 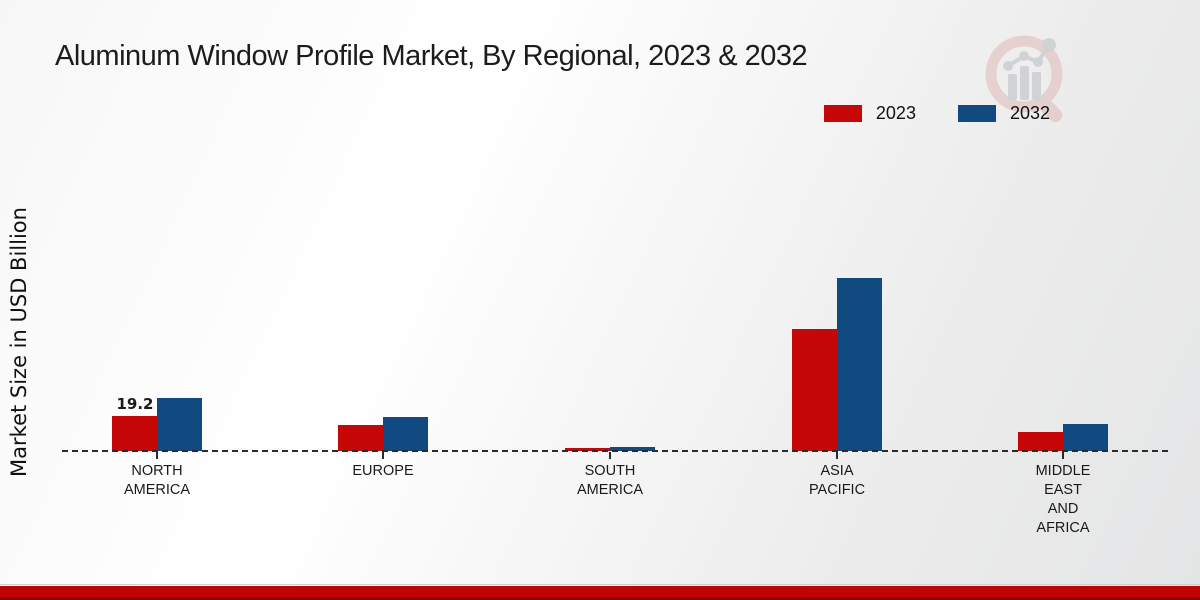 What do you see at coordinates (869, 113) in the screenshot?
I see `legend-item-2023: 2023` at bounding box center [869, 113].